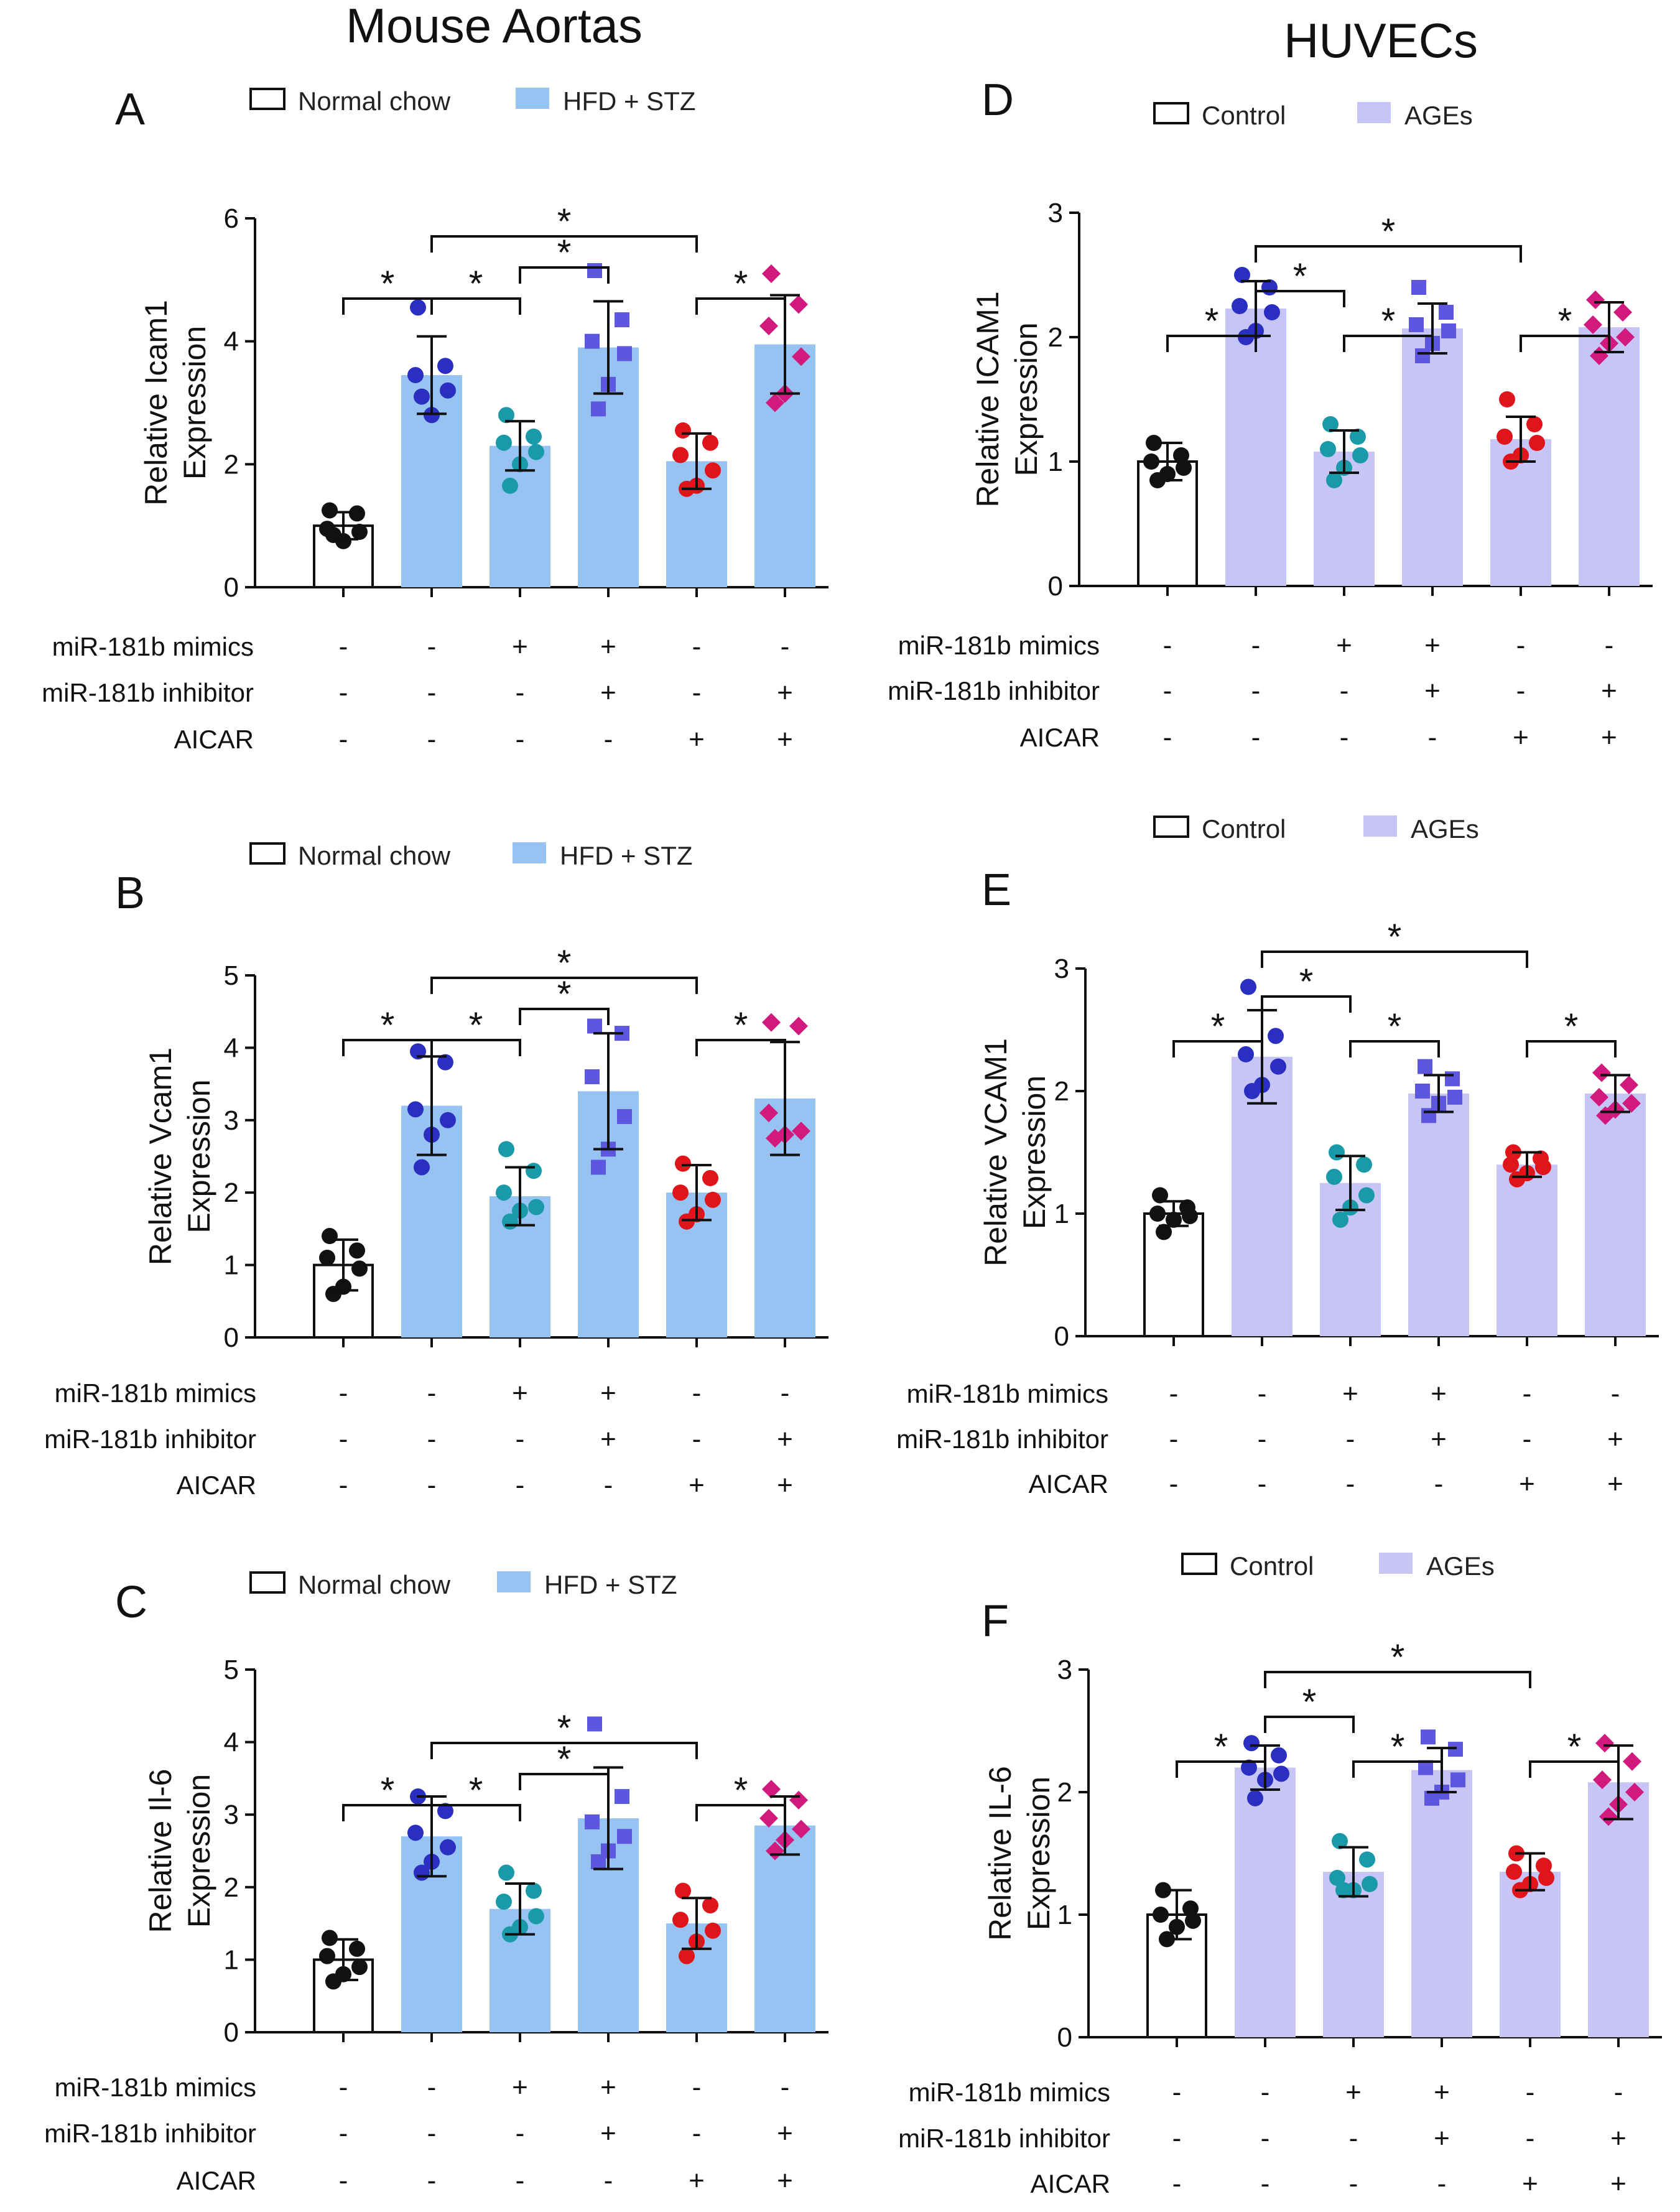 The width and height of the screenshot is (1680, 2212). What do you see at coordinates (214, 739) in the screenshot?
I see `treatment-label: AICAR` at bounding box center [214, 739].